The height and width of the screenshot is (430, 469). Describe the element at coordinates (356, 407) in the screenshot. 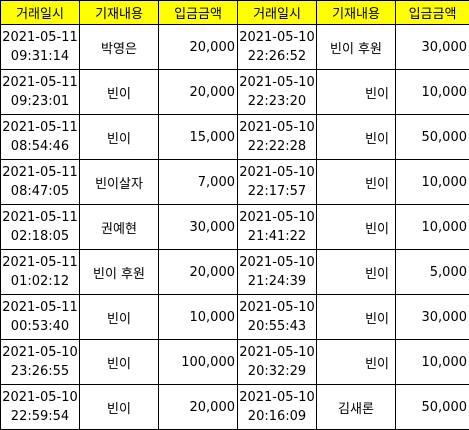

I see `cell-memo: 김새론` at that location.